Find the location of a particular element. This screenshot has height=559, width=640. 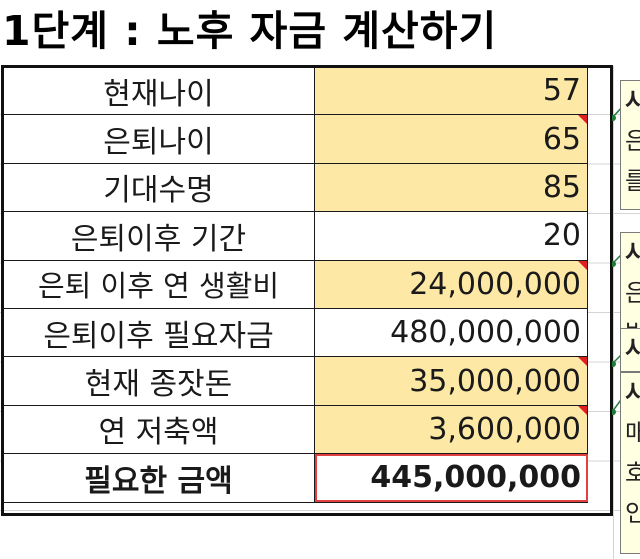

row-label-annual-savings: 연 저축액 is located at coordinates (158, 429).